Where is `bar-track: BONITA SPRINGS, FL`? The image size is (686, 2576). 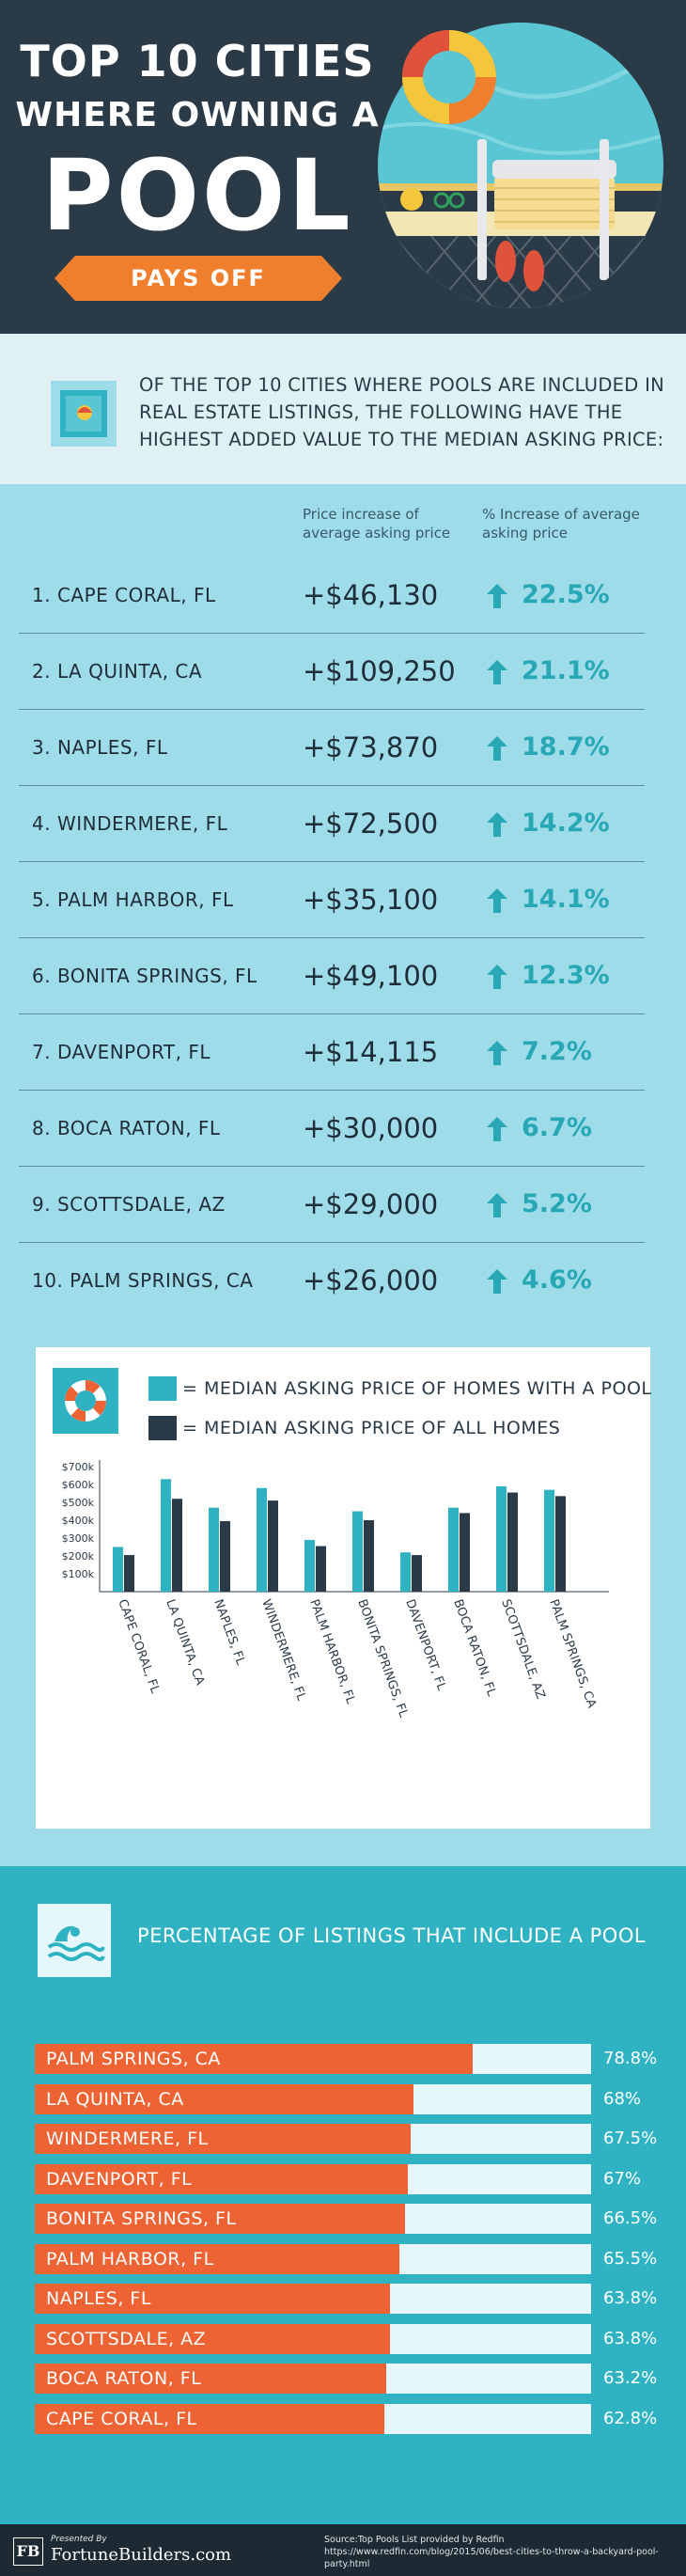
bar-track: BONITA SPRINGS, FL is located at coordinates (313, 2219).